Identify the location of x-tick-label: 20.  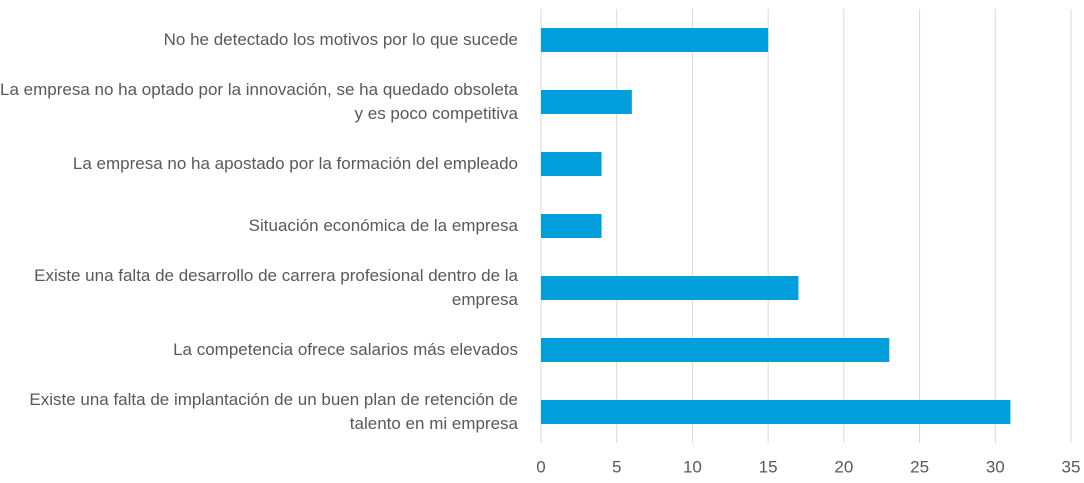
(843, 466).